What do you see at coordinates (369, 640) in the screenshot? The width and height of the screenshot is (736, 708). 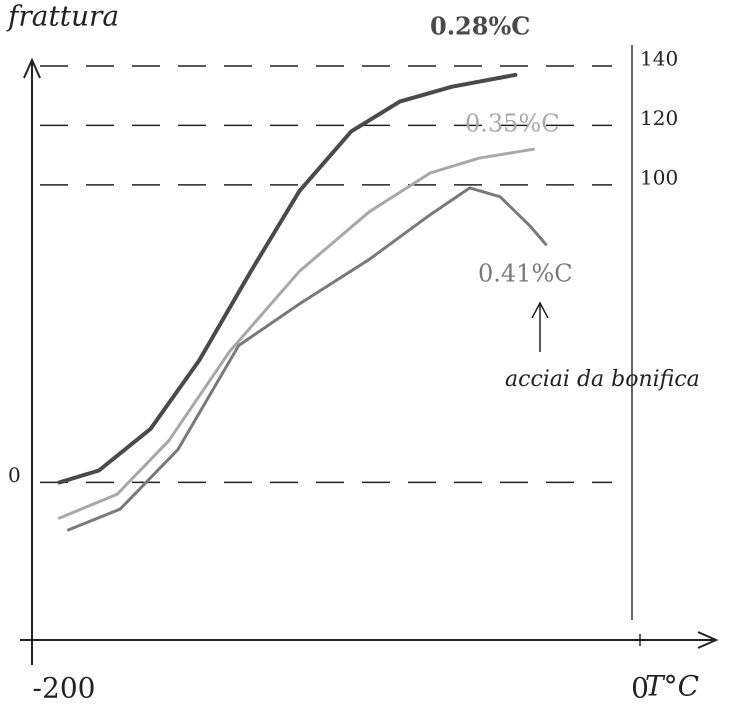 I see `x-axis` at bounding box center [369, 640].